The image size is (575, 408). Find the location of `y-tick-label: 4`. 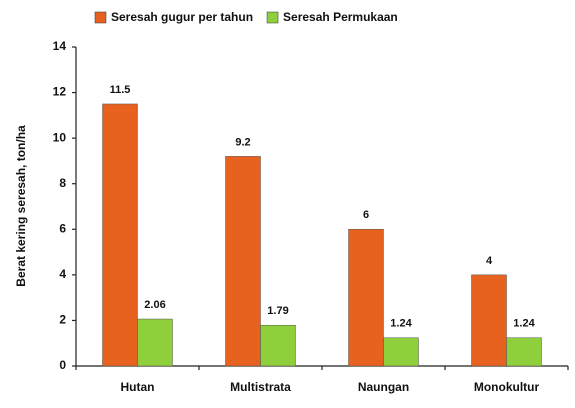

y-tick-label: 4 is located at coordinates (62, 274).